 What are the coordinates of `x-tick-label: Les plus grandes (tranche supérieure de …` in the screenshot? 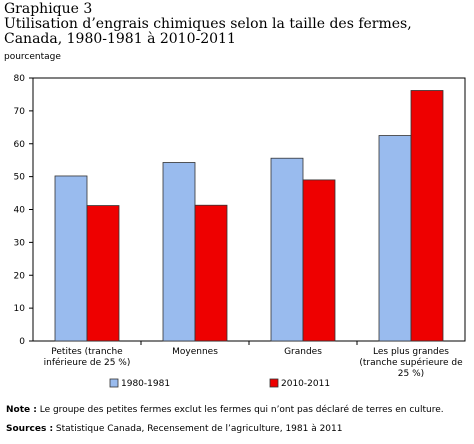 It's located at (411, 363).